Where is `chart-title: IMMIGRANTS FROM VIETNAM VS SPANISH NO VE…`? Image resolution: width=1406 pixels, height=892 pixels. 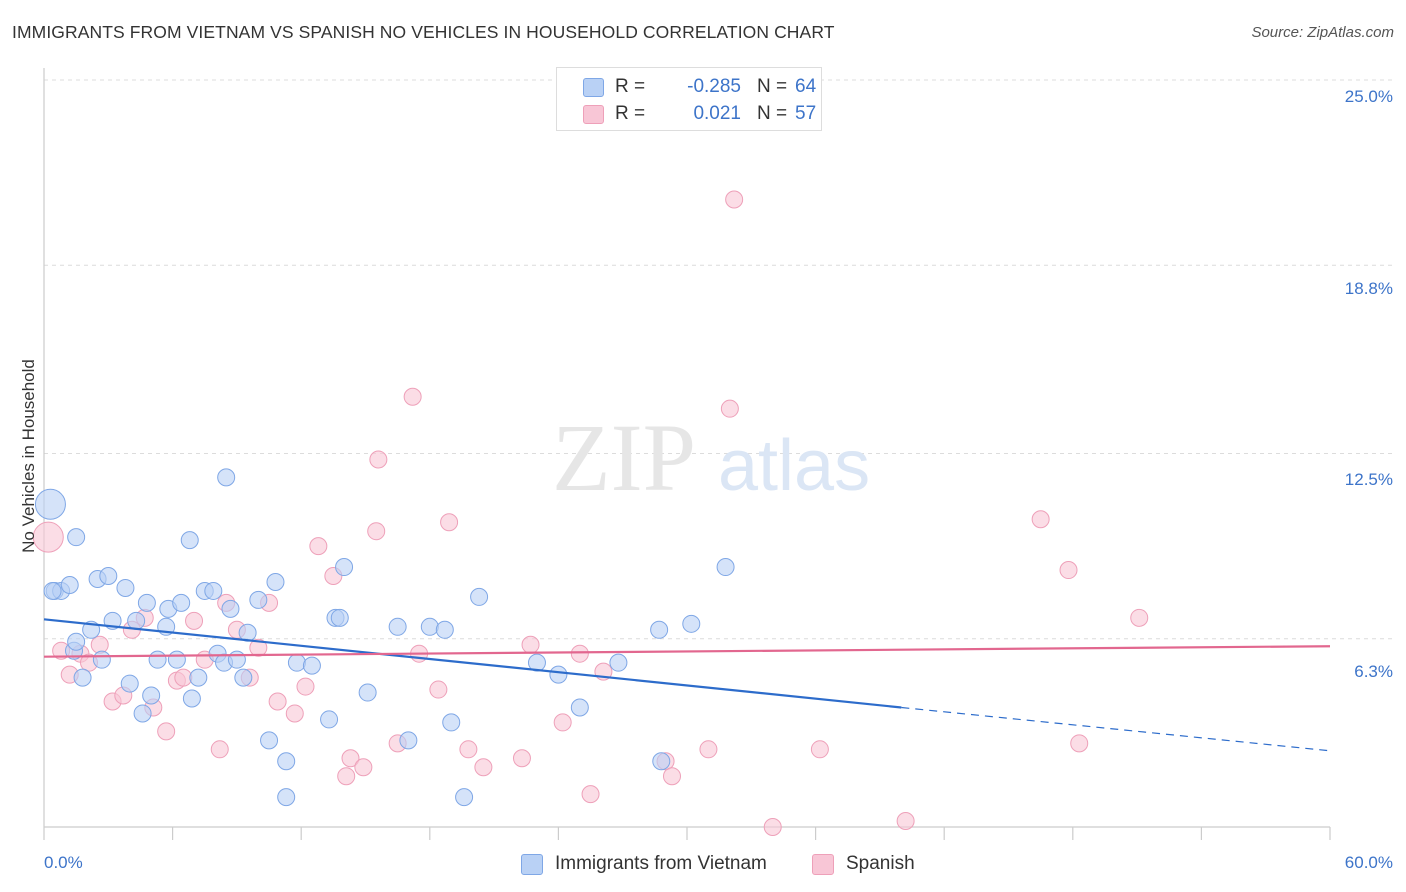
chart-title: IMMIGRANTS FROM VIETNAM VS SPANISH NO VE… is located at coordinates (423, 32).